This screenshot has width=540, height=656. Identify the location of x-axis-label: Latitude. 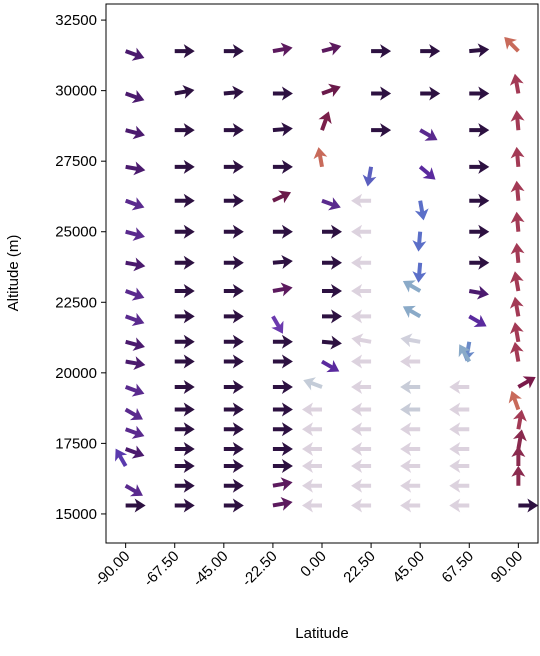
(321, 633).